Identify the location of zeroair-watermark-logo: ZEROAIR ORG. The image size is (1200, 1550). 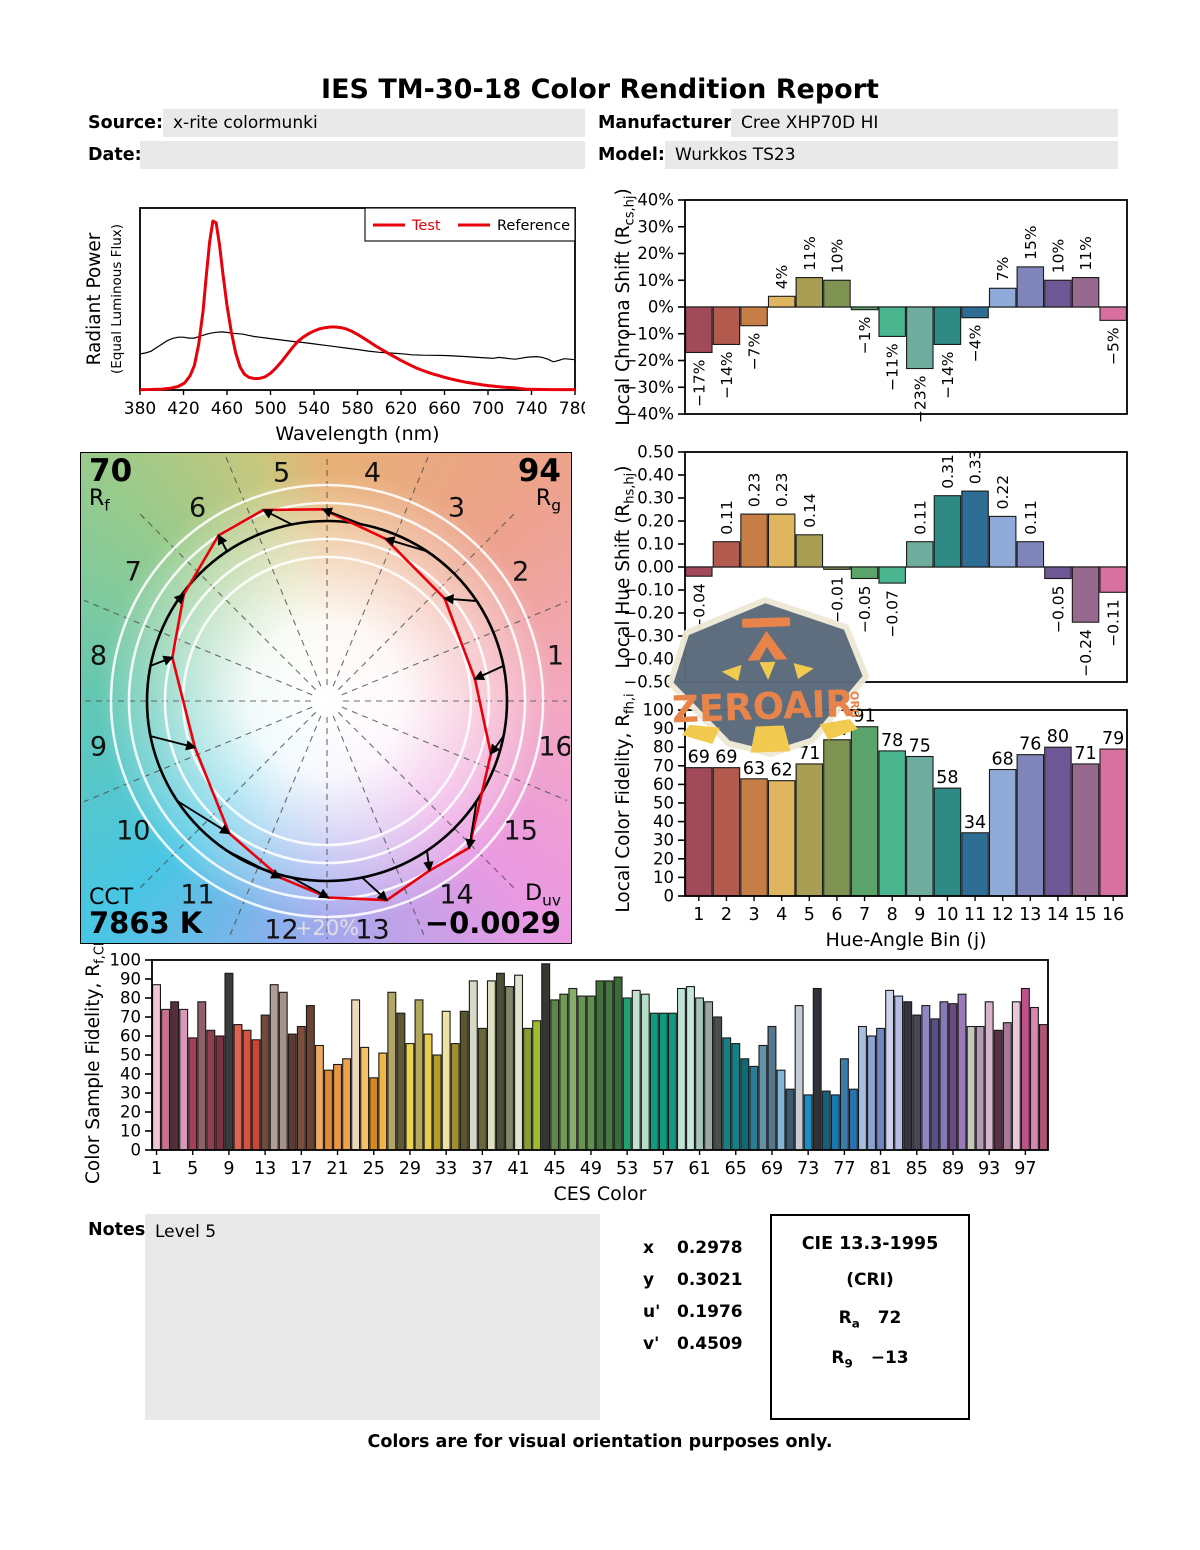
(768, 677).